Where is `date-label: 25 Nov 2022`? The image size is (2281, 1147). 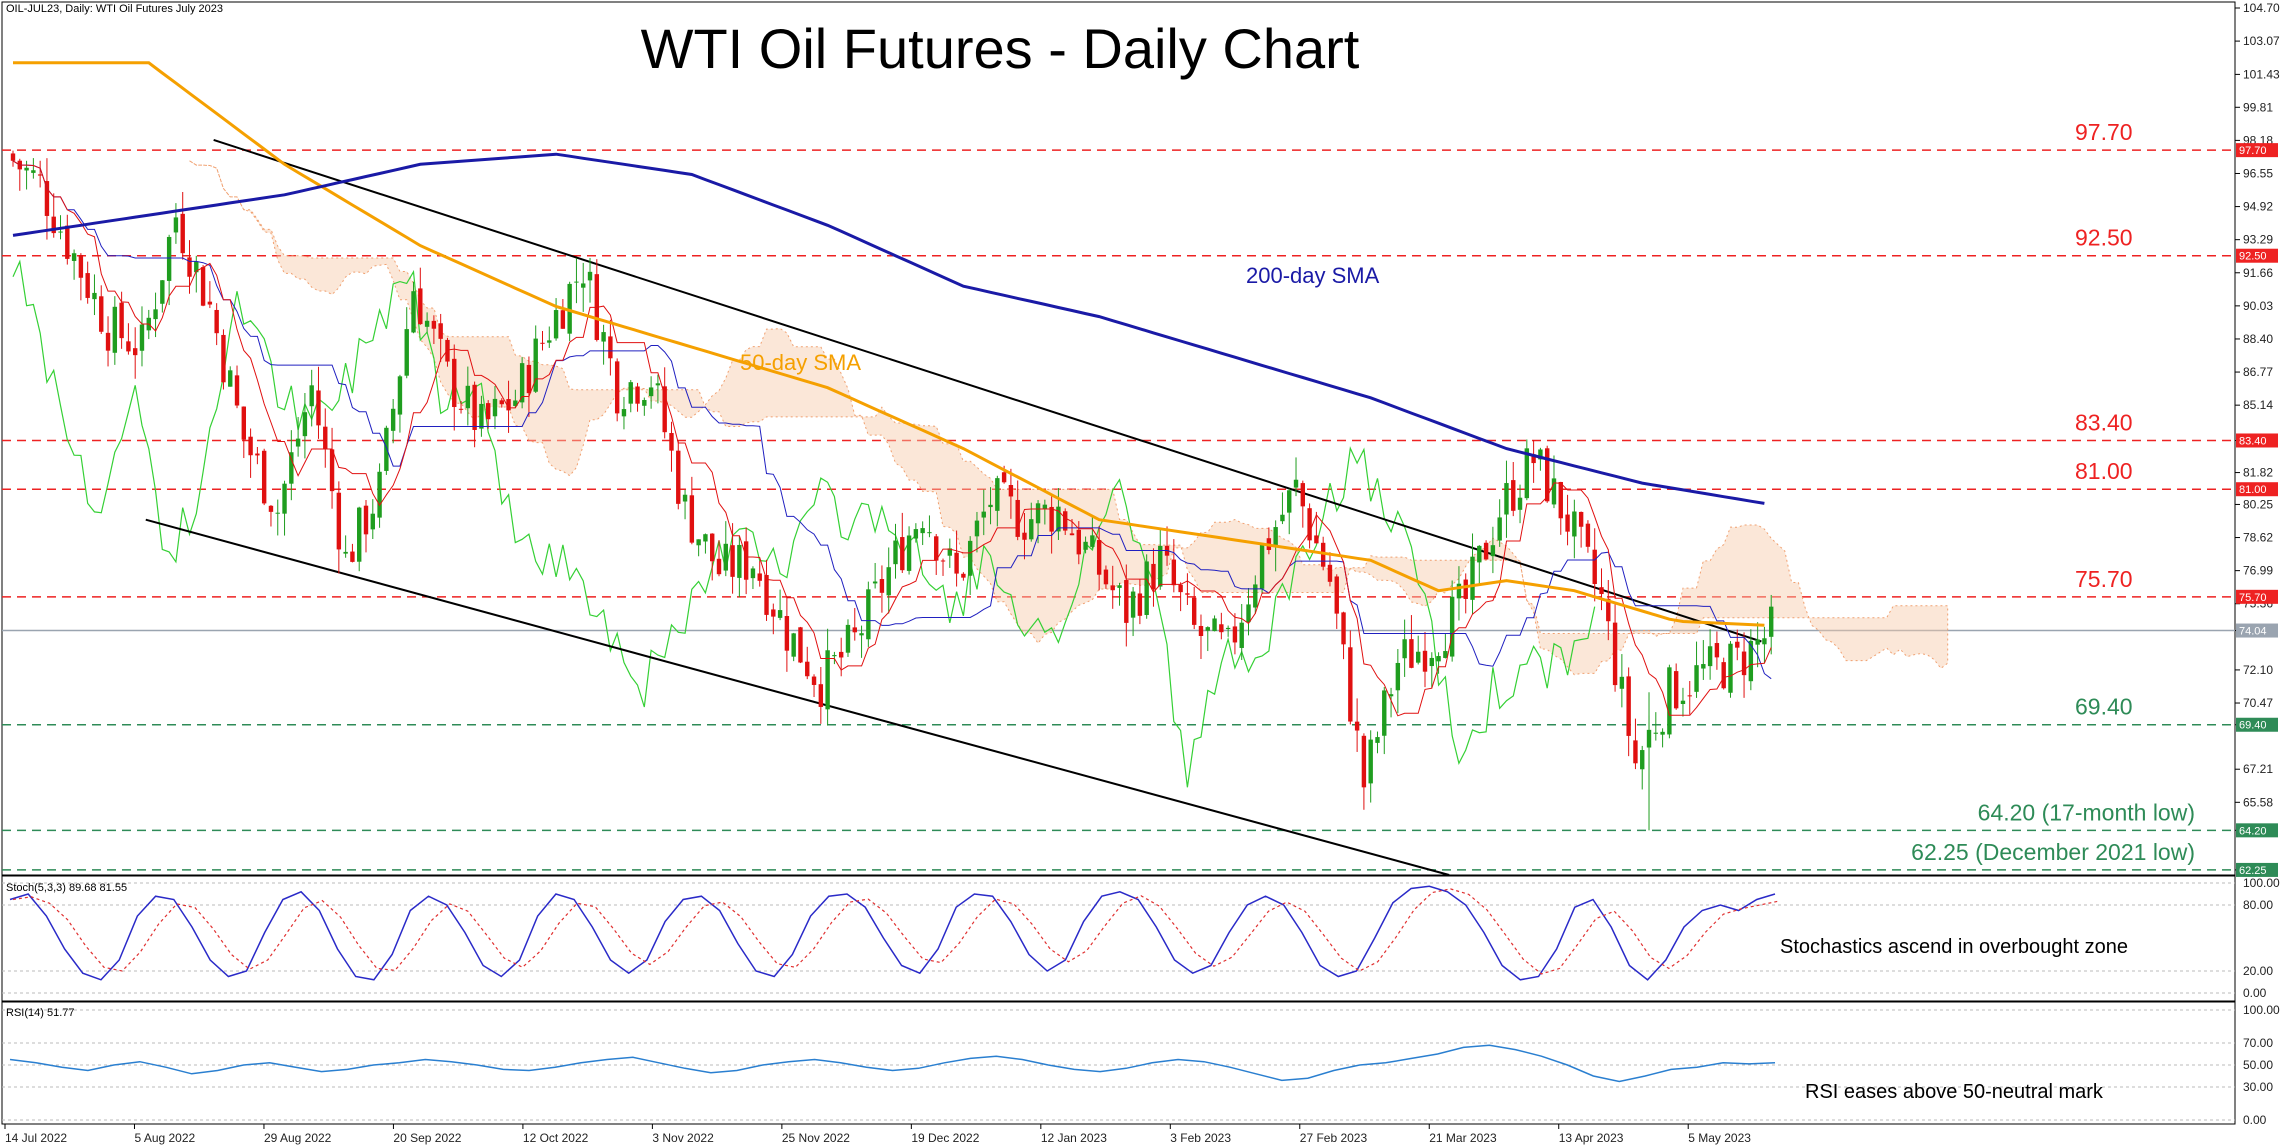
date-label: 25 Nov 2022 is located at coordinates (816, 1138).